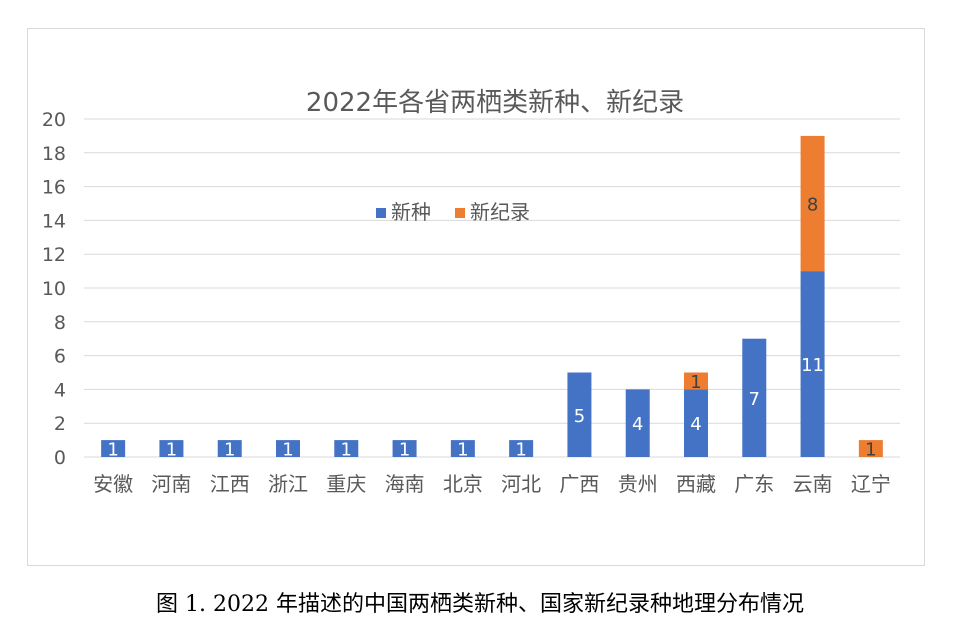 The width and height of the screenshot is (960, 627). What do you see at coordinates (54, 120) in the screenshot?
I see `y-tick-label-20: 20` at bounding box center [54, 120].